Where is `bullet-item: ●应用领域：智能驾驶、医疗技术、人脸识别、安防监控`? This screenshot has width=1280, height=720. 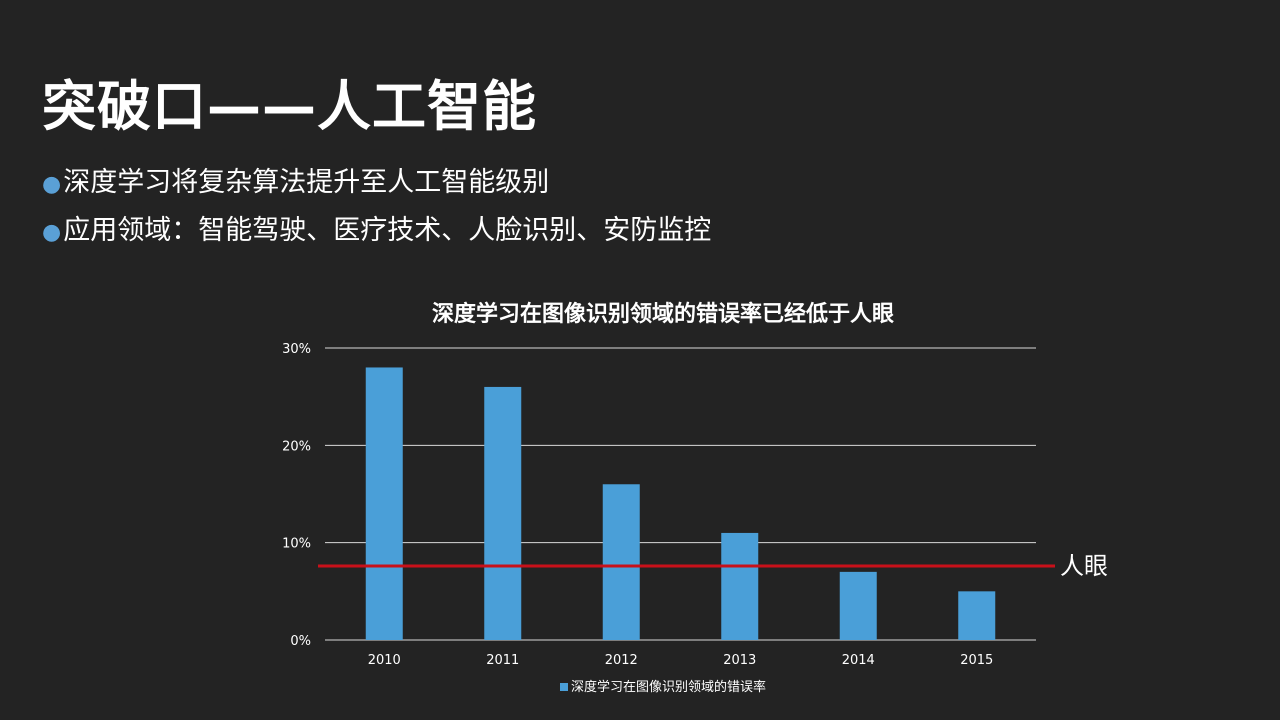
bullet-item: ●应用领域：智能驾驶、医疗技术、人脸识别、安防监控 is located at coordinates (376, 232).